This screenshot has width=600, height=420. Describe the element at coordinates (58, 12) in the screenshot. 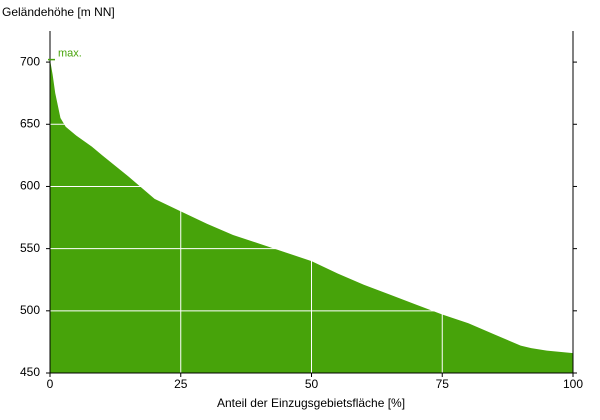

I see `y-axis-label: Geländehöhe [m NN]` at that location.